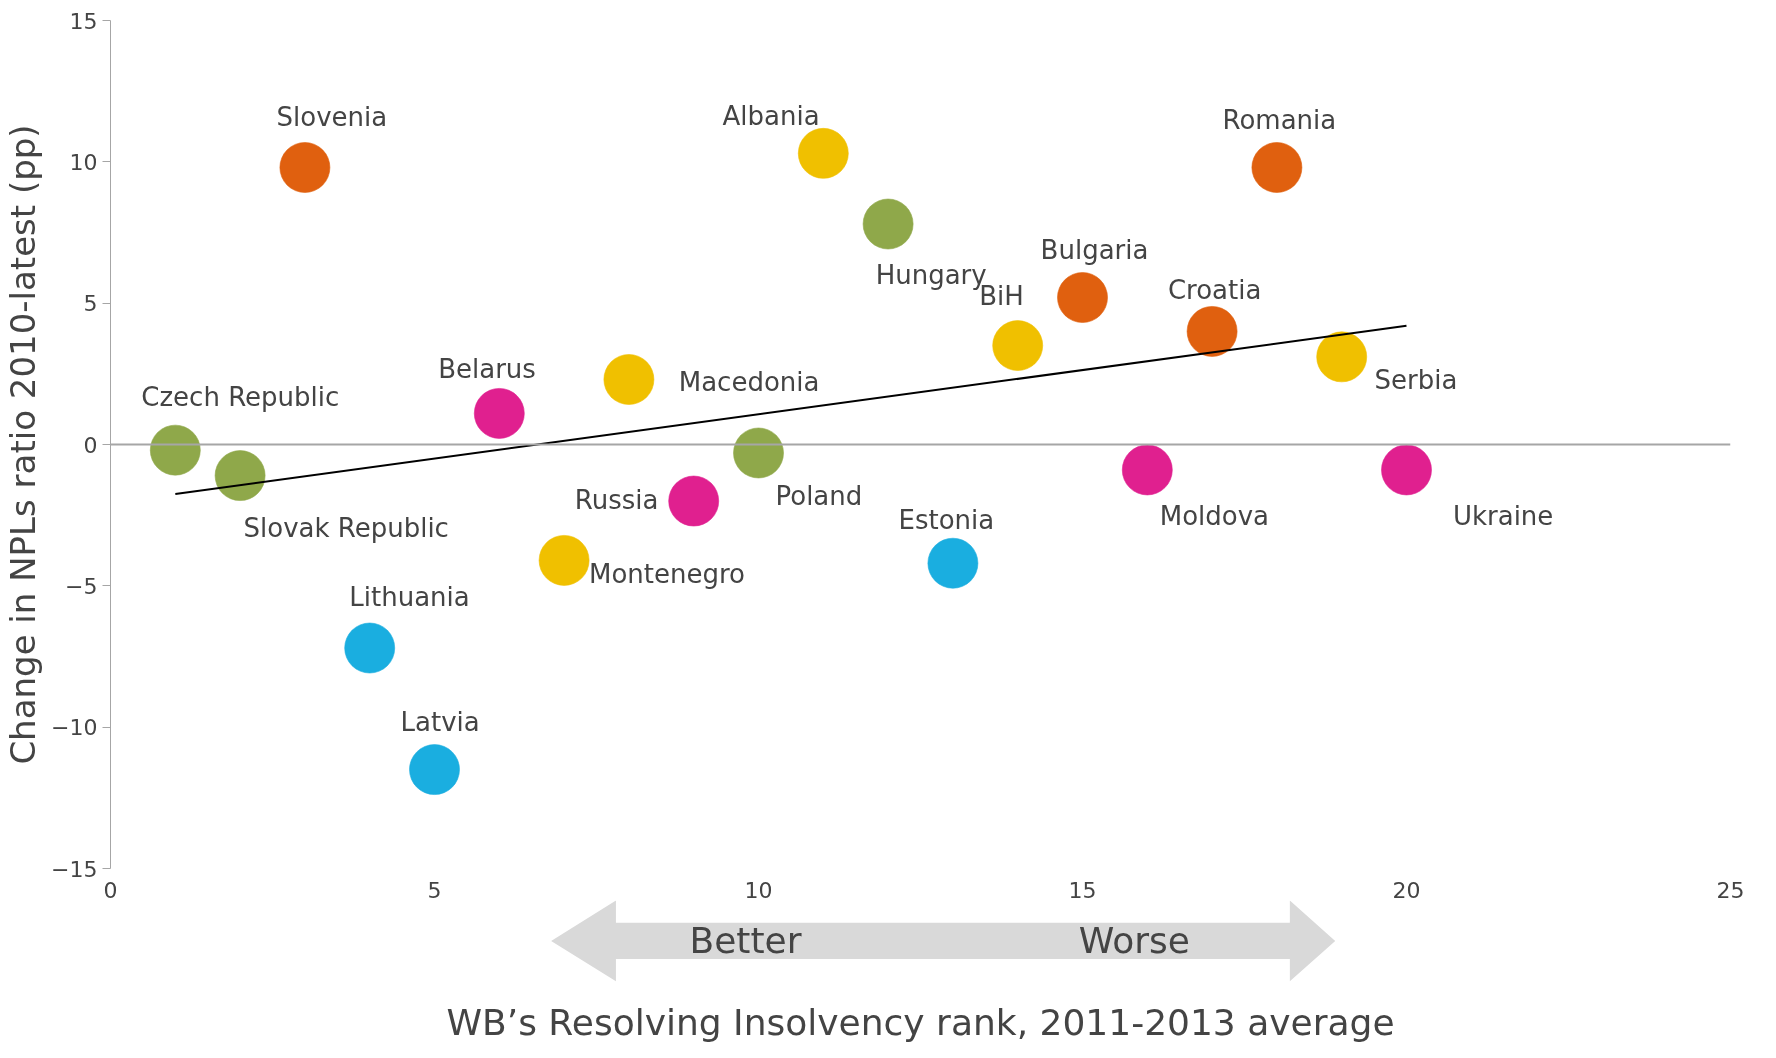  Describe the element at coordinates (83, 162) in the screenshot. I see `y-tick-label: 10` at that location.